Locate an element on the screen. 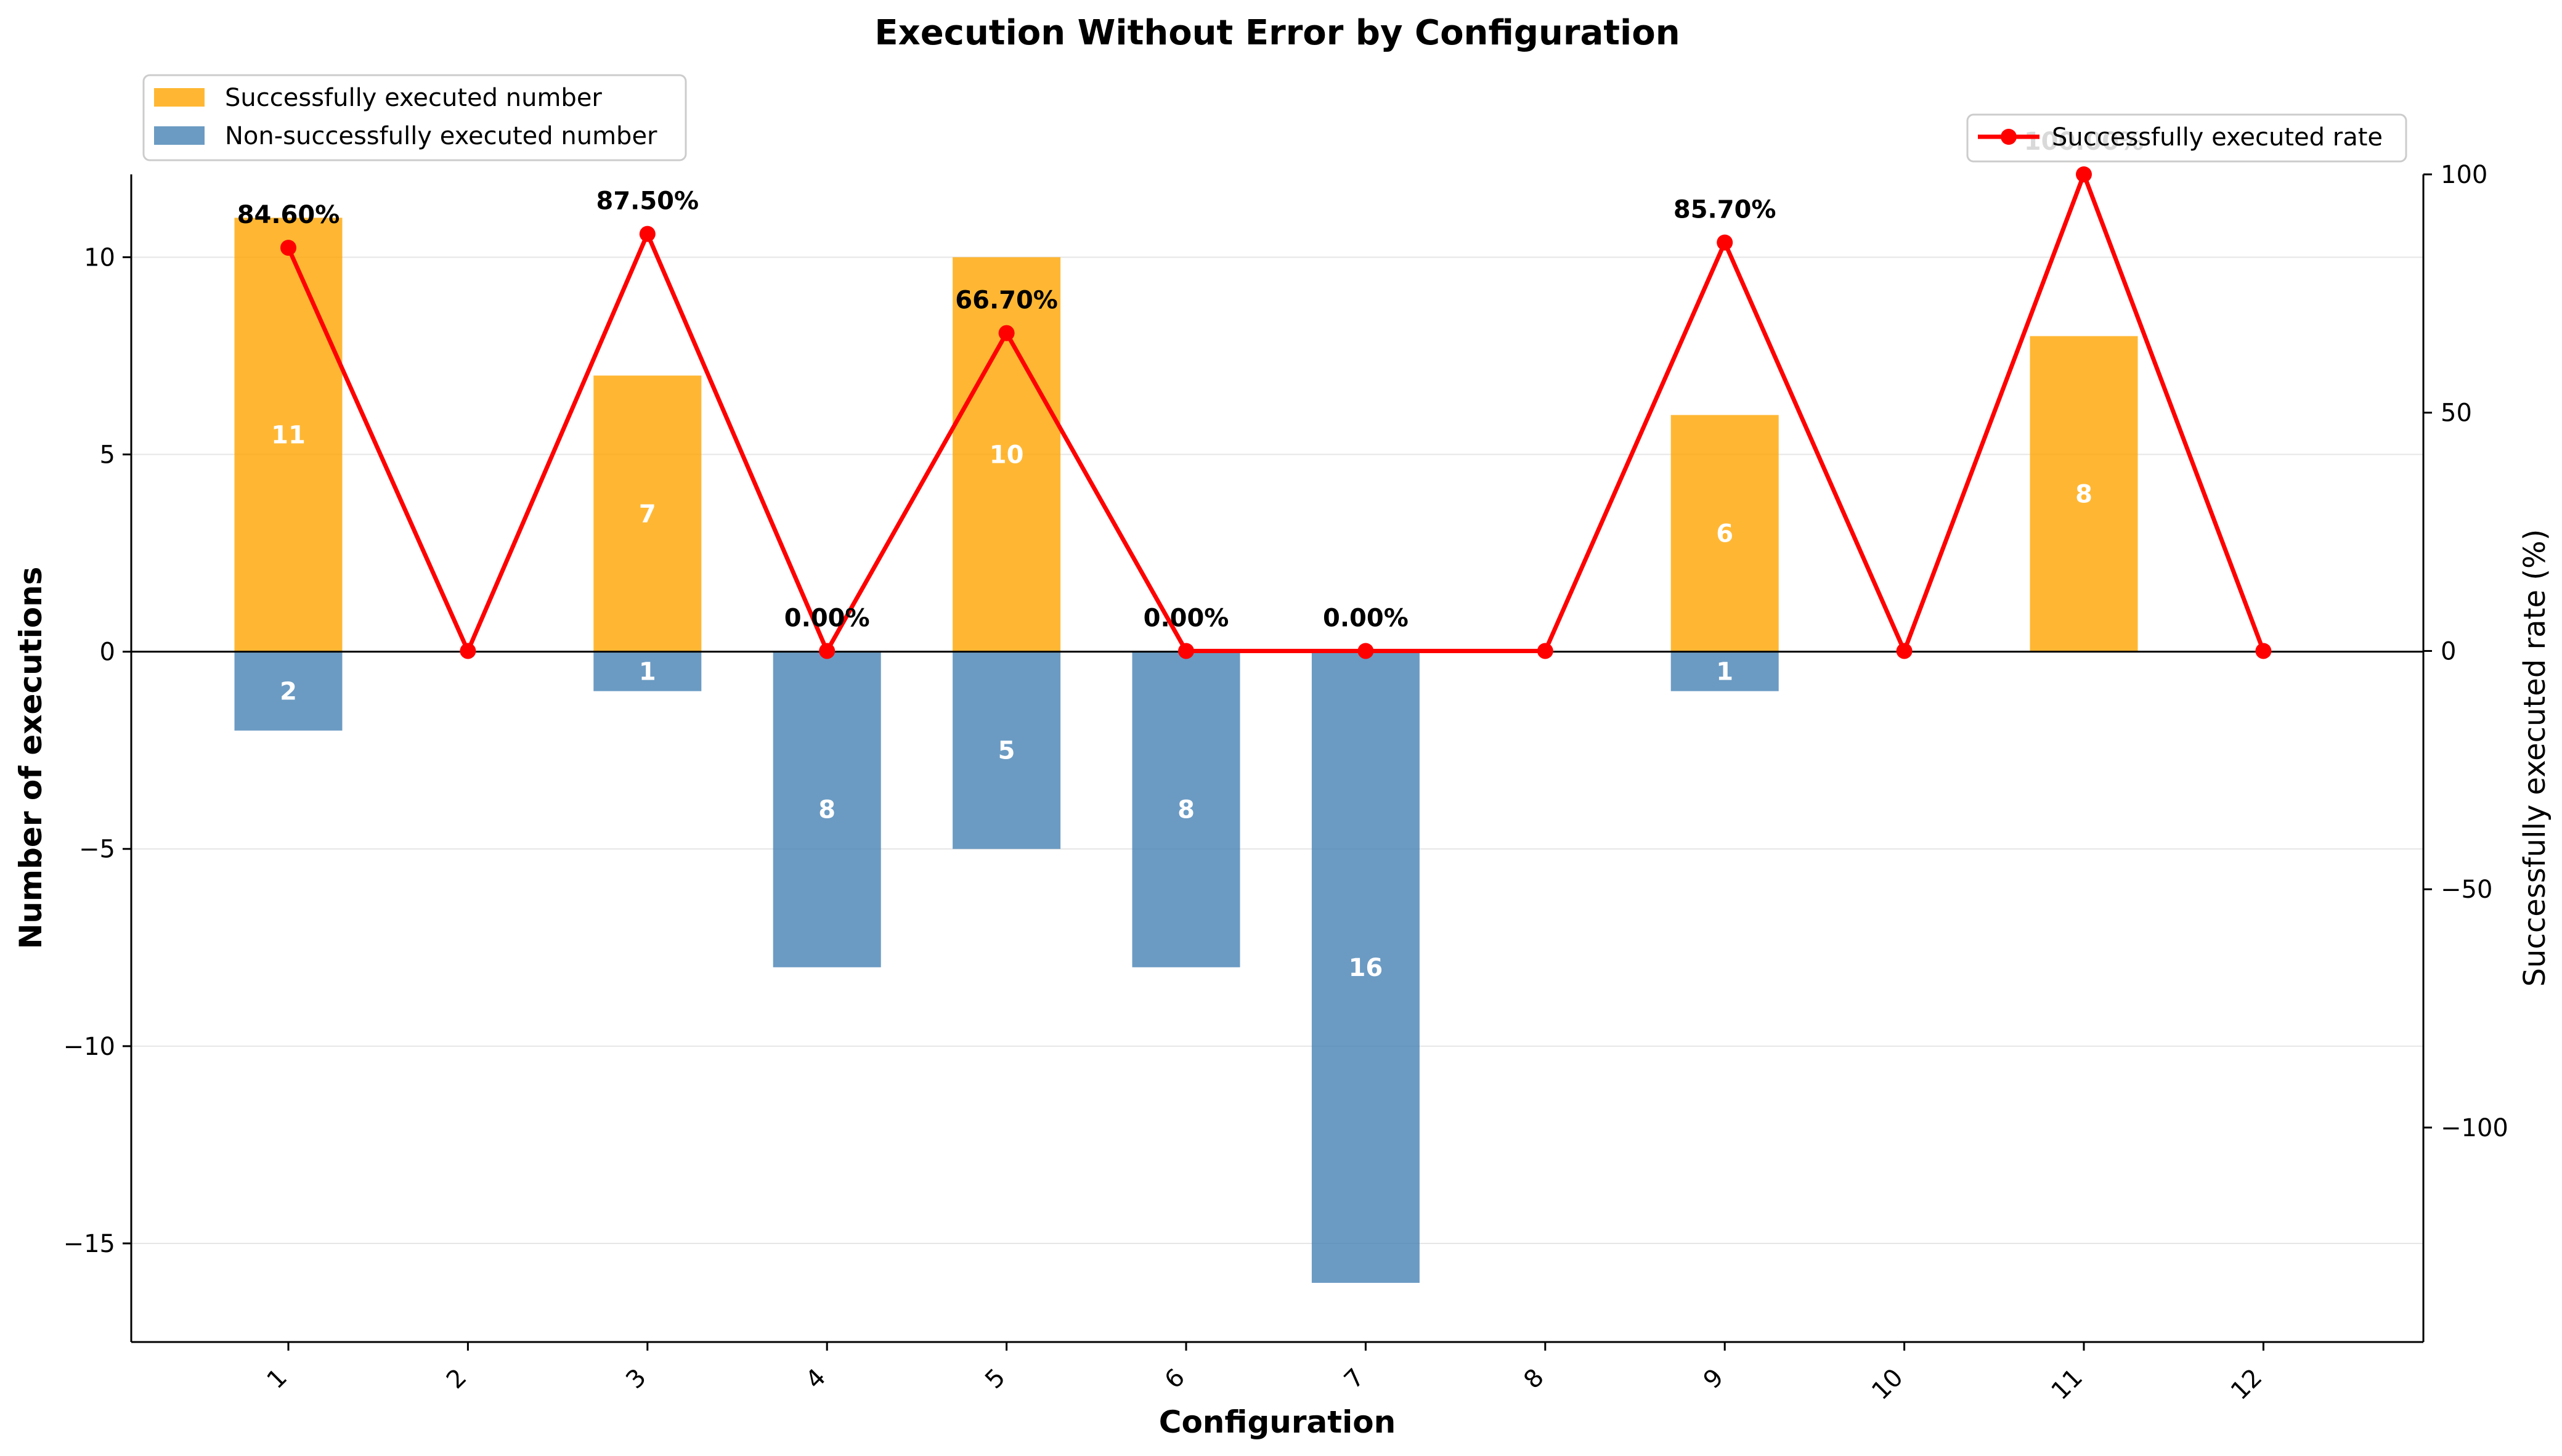 Image resolution: width=2562 pixels, height=1456 pixels. y-tick-label: 5 is located at coordinates (107, 455).